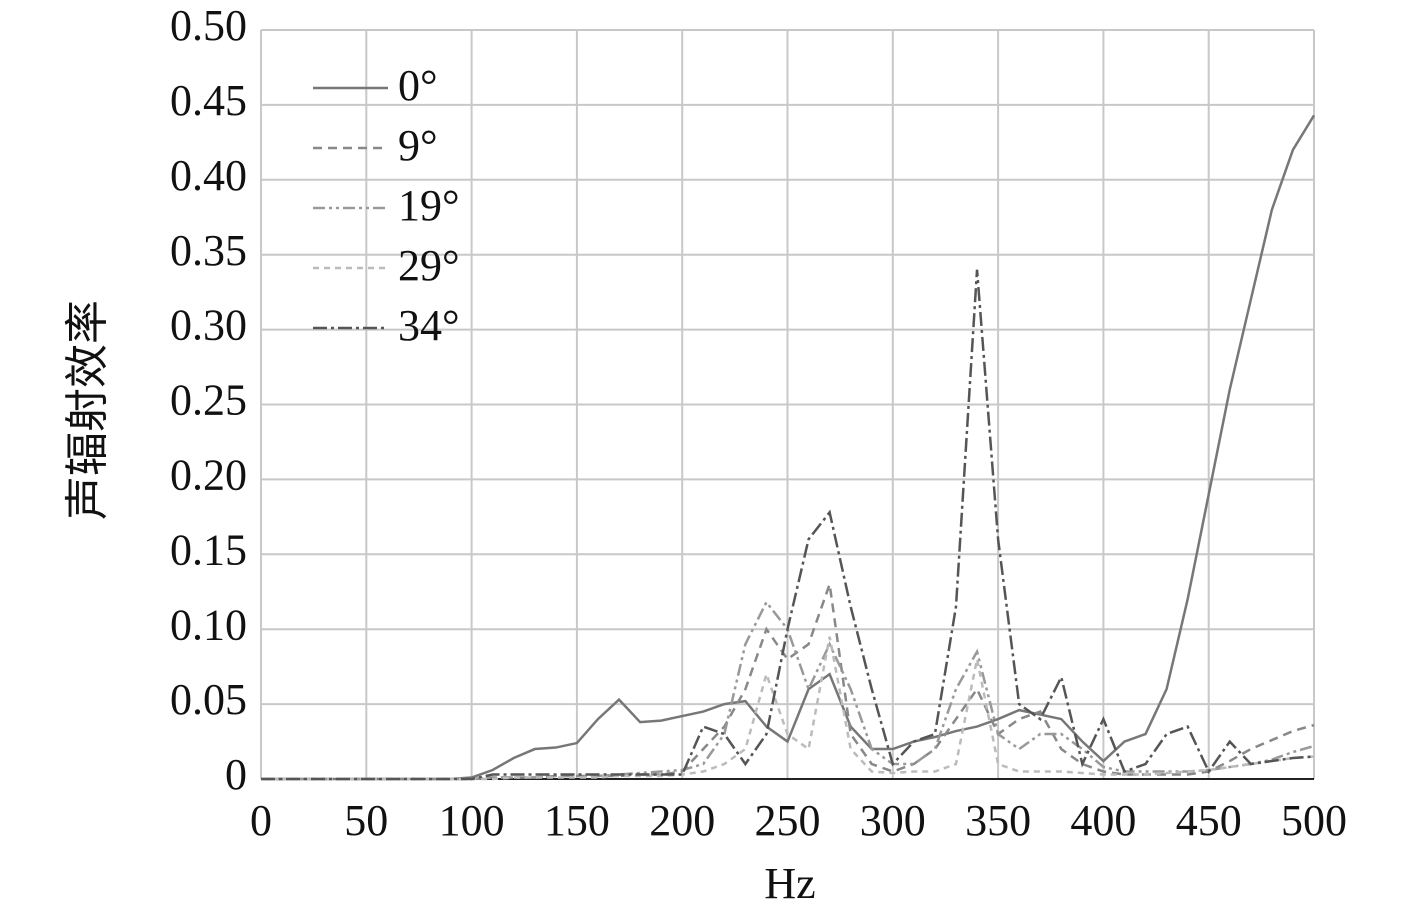  Describe the element at coordinates (429, 205) in the screenshot. I see `legend-label: 19°` at that location.